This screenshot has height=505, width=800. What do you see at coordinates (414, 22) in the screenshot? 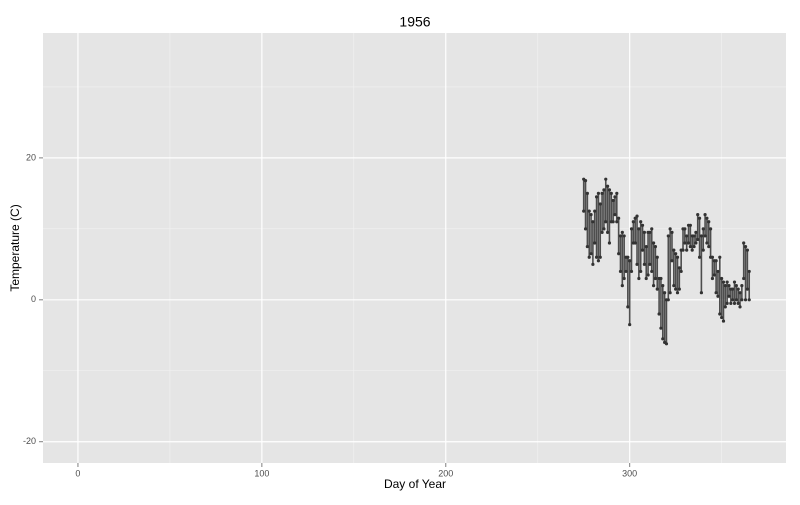
I see `chart-title: 1956` at bounding box center [414, 22].